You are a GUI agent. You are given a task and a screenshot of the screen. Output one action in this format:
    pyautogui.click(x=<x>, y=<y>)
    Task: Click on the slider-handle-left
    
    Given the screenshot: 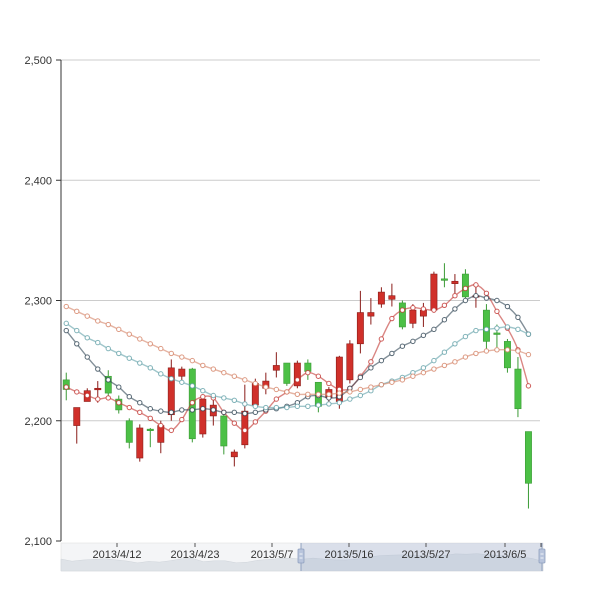 What is the action you would take?
    pyautogui.click(x=301, y=557)
    